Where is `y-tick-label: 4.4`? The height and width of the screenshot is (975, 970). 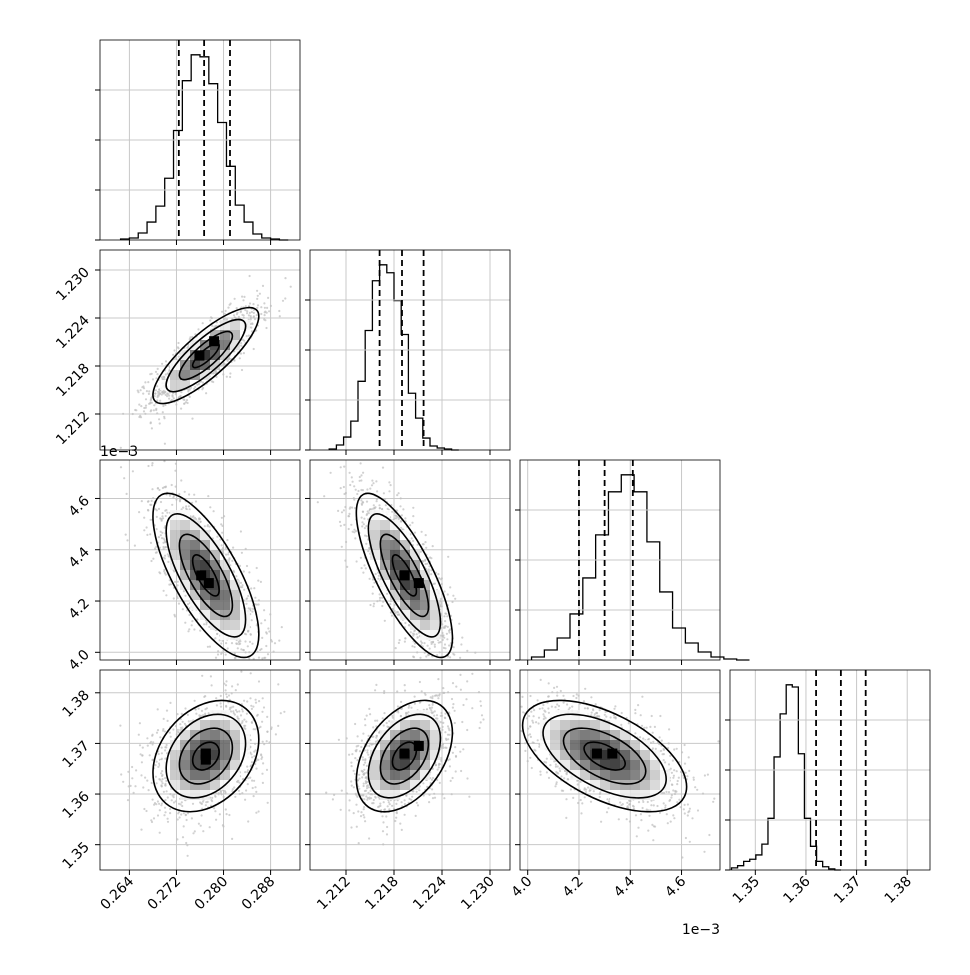
y-tick-label: 4.4 is located at coordinates (79, 557).